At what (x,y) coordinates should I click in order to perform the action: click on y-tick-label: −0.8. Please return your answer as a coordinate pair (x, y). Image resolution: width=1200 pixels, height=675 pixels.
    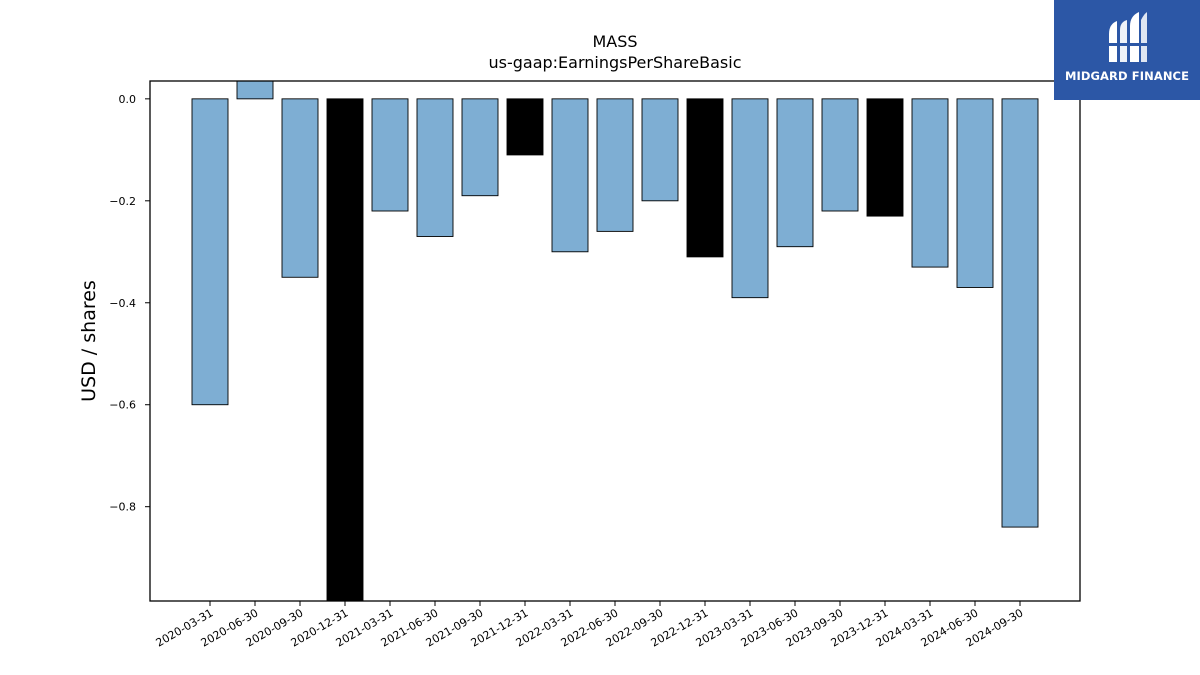
    Looking at the image, I should click on (122, 507).